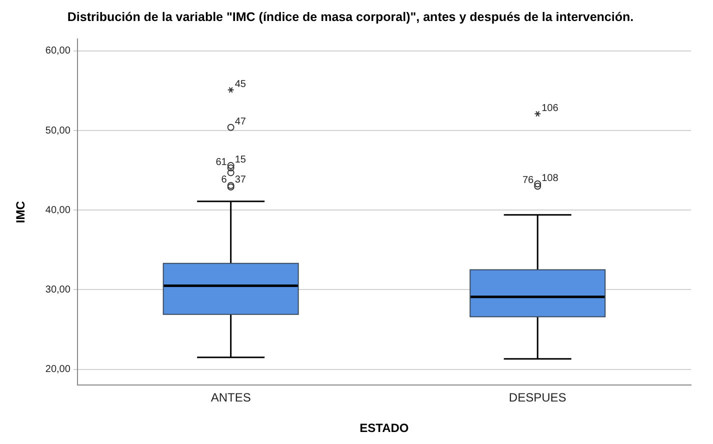 Image resolution: width=713 pixels, height=444 pixels. I want to click on x-tick-label: DESPUES, so click(537, 397).